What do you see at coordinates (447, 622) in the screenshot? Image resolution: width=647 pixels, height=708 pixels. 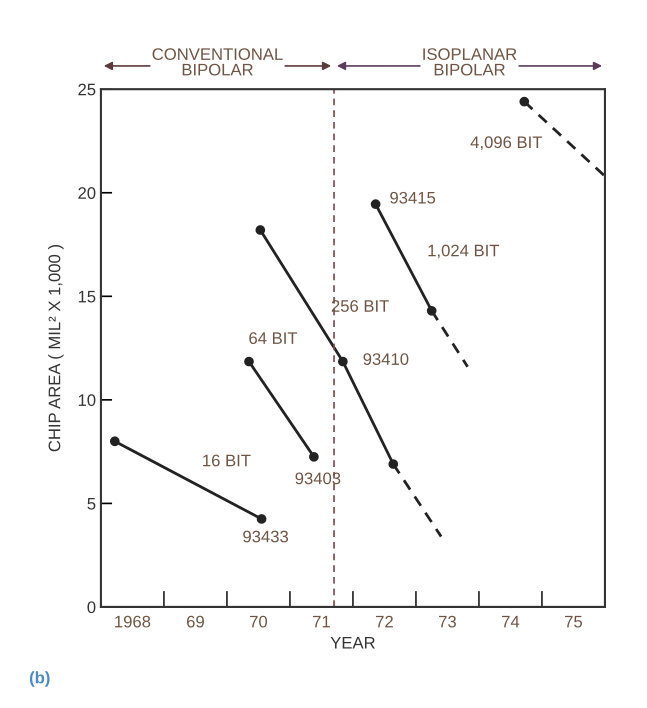 I see `x-tick-label: 73` at bounding box center [447, 622].